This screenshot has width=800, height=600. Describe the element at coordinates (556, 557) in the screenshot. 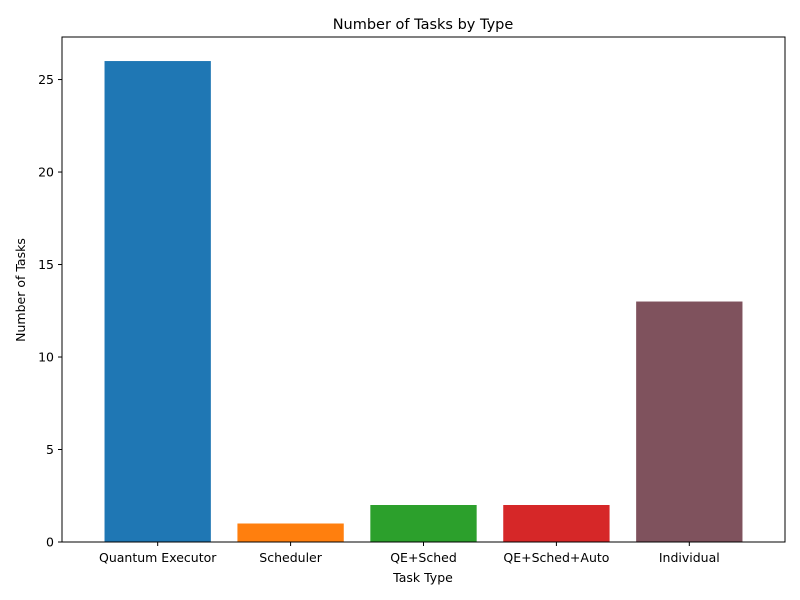

I see `x-tick-label: QE+Sched+Auto` at that location.